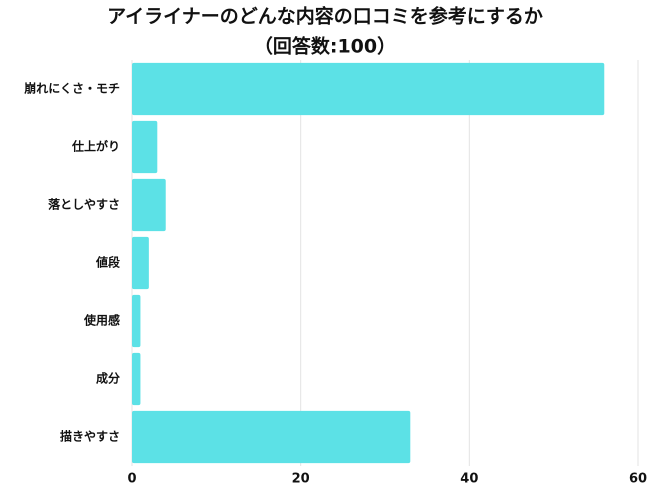 This screenshot has width=650, height=488. Describe the element at coordinates (108, 378) in the screenshot. I see `y-tick-label: 成分` at that location.